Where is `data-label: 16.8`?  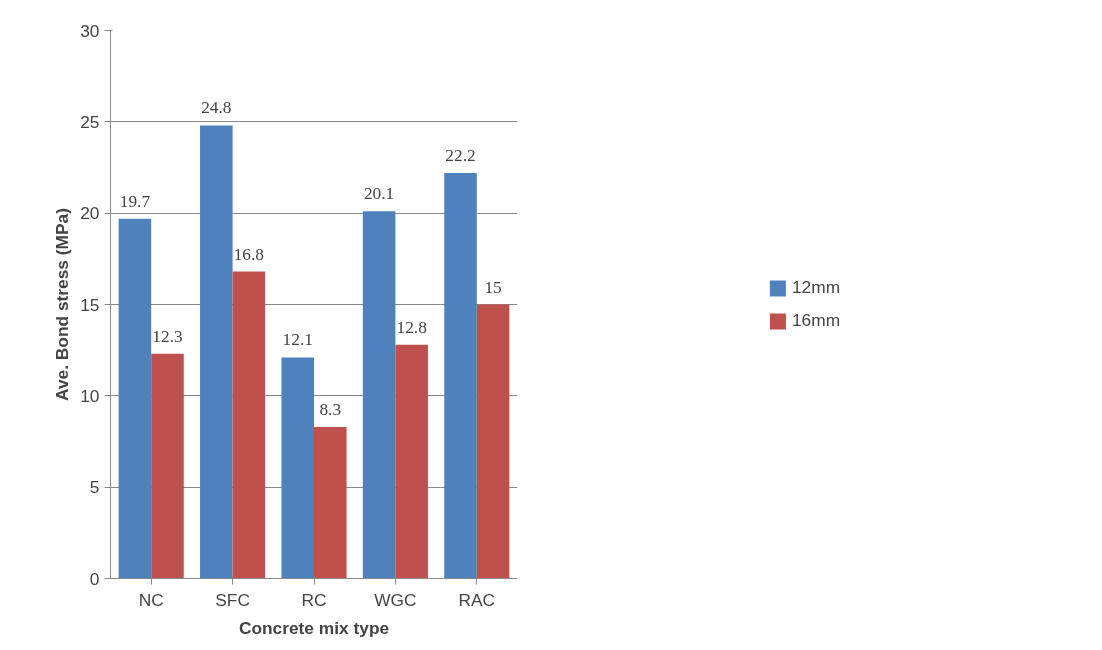
data-label: 16.8 is located at coordinates (249, 254).